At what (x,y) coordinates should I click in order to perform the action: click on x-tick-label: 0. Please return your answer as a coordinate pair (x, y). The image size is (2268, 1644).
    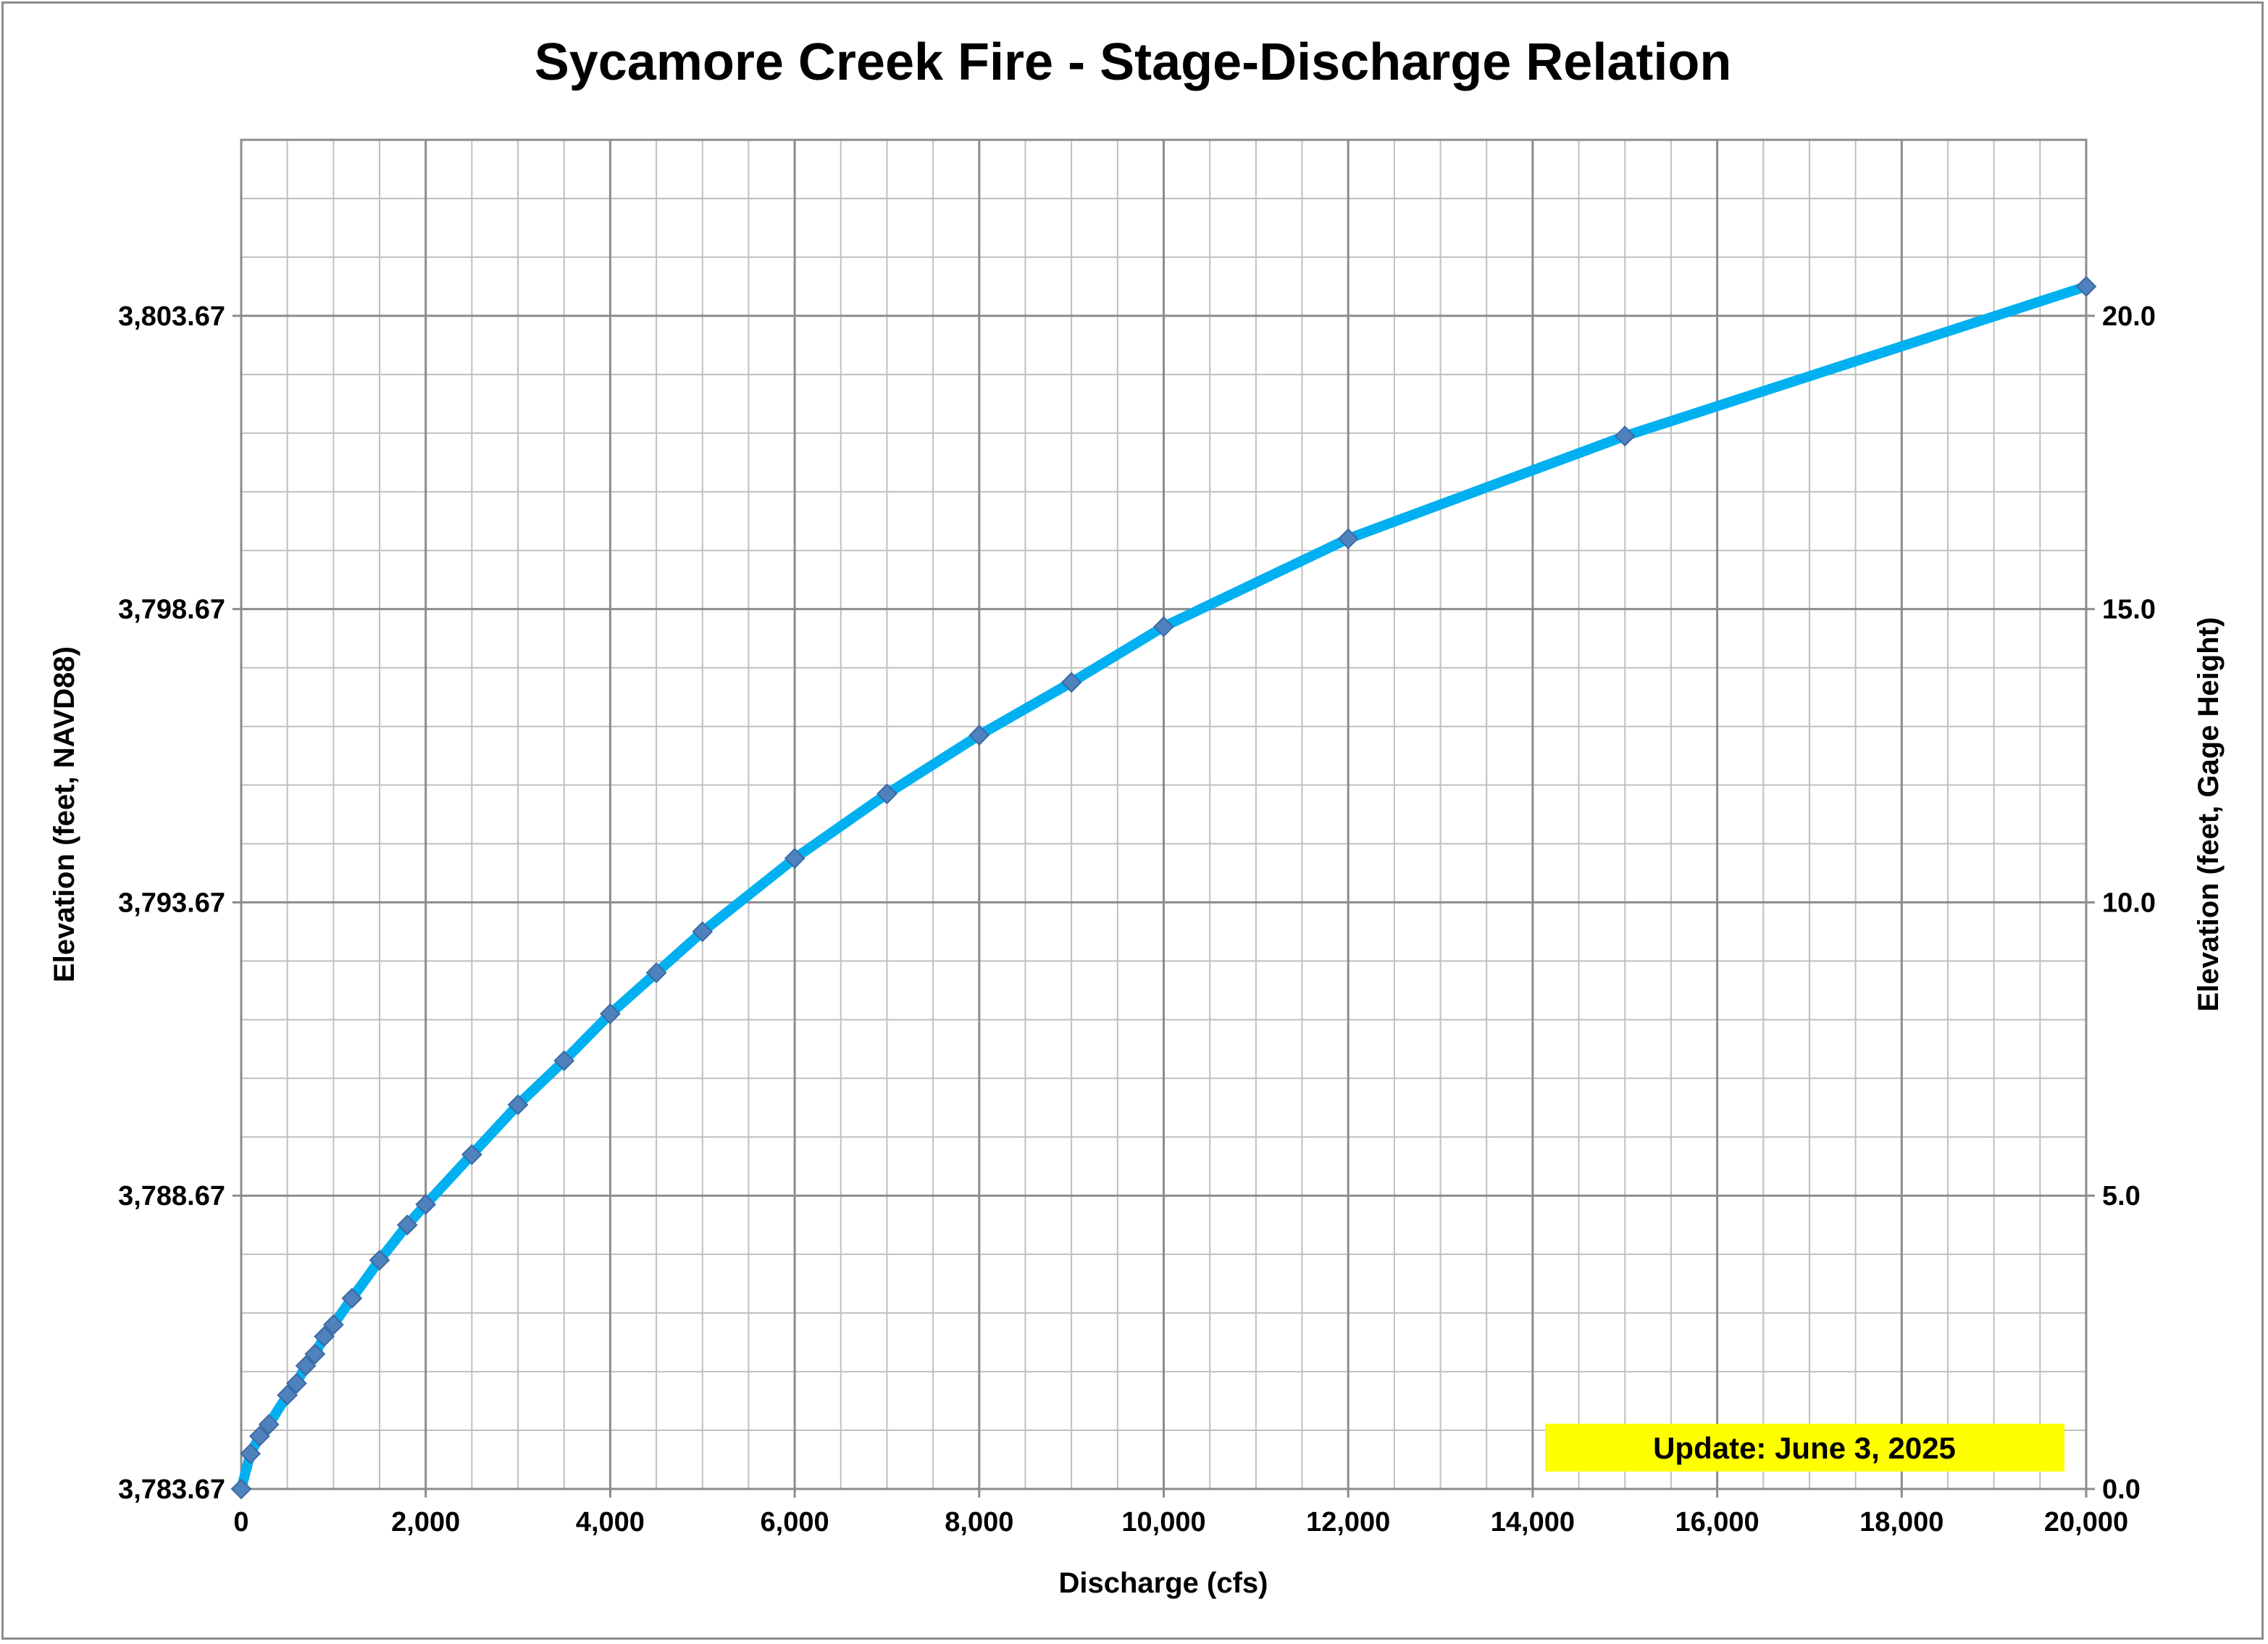
    Looking at the image, I should click on (241, 1522).